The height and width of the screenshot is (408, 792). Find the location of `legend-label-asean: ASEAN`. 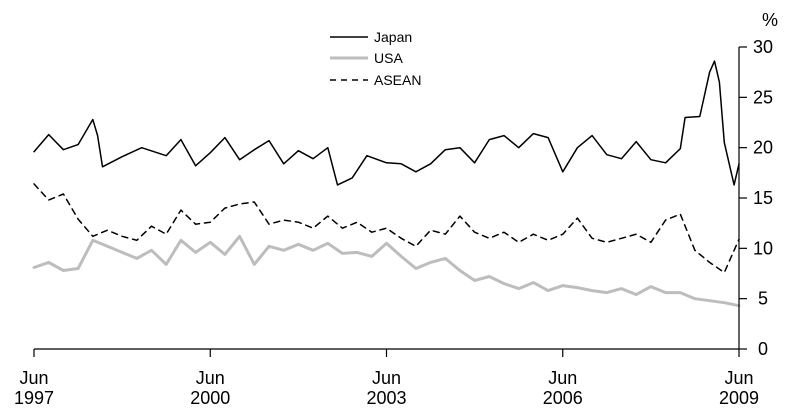

legend-label-asean: ASEAN is located at coordinates (397, 80).